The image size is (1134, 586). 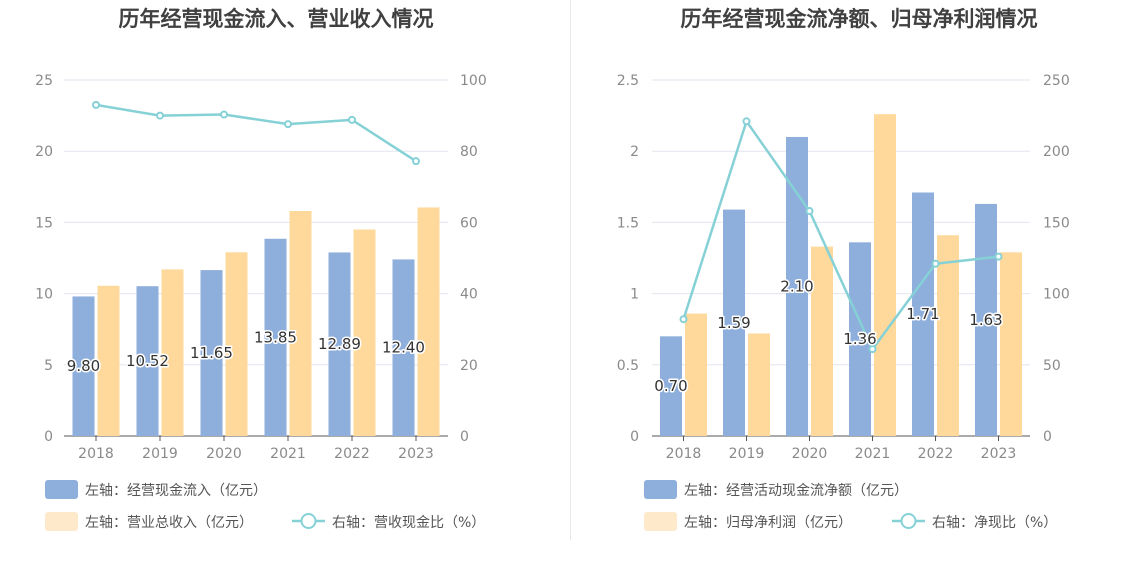 What do you see at coordinates (994, 523) in the screenshot?
I see `legend-label: 右轴：净现比（%）` at bounding box center [994, 523].